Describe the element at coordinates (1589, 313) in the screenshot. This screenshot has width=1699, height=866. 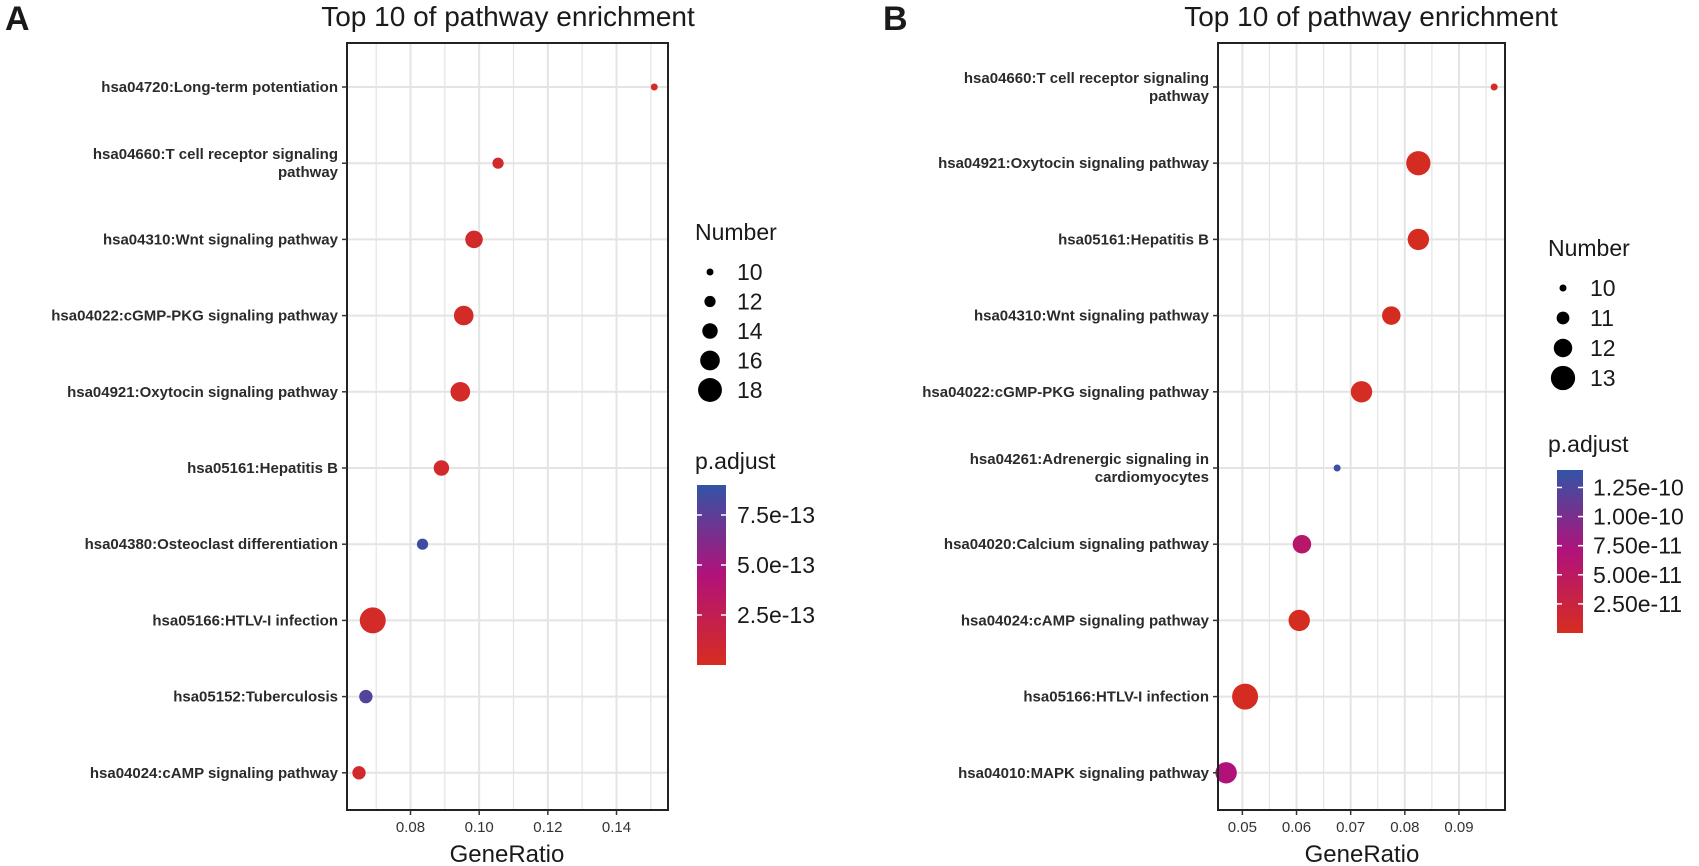
I see `size-legend-b: Number 10 11 12 13` at that location.